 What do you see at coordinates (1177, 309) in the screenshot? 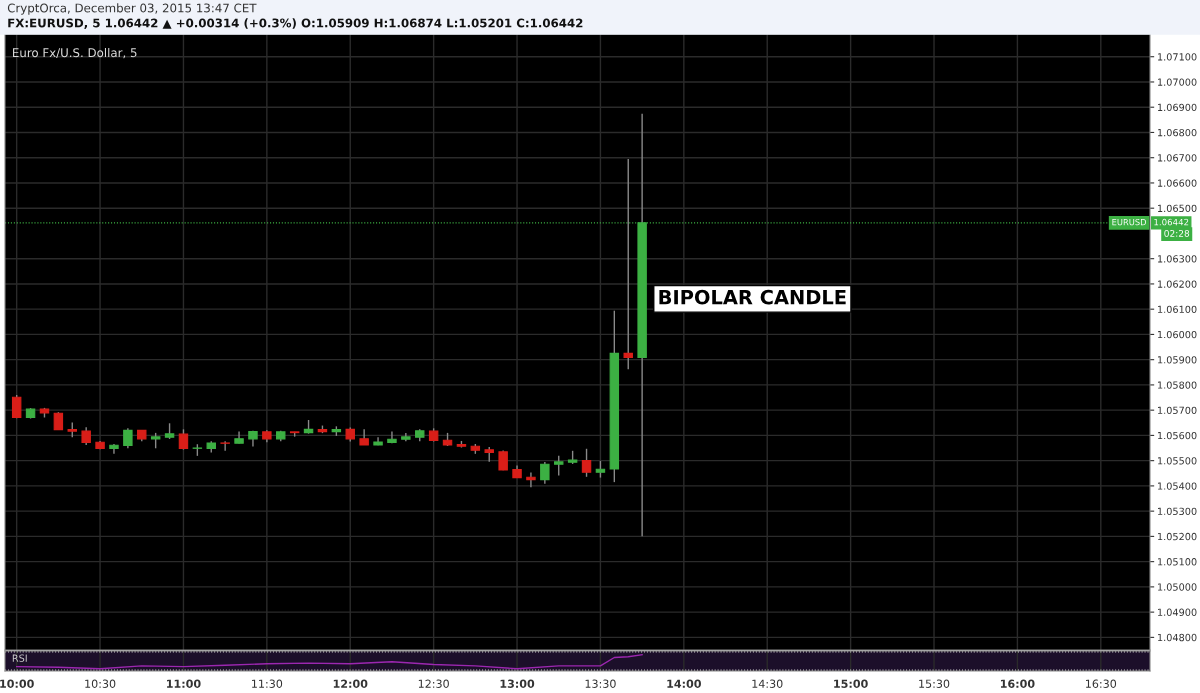
I see `y-tick-label: 1.06100` at bounding box center [1177, 309].